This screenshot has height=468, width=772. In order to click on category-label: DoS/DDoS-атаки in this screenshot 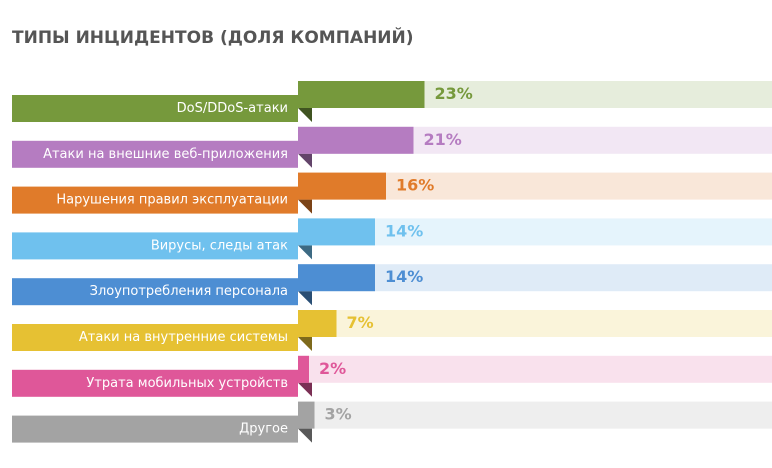, I will do `click(232, 108)`.